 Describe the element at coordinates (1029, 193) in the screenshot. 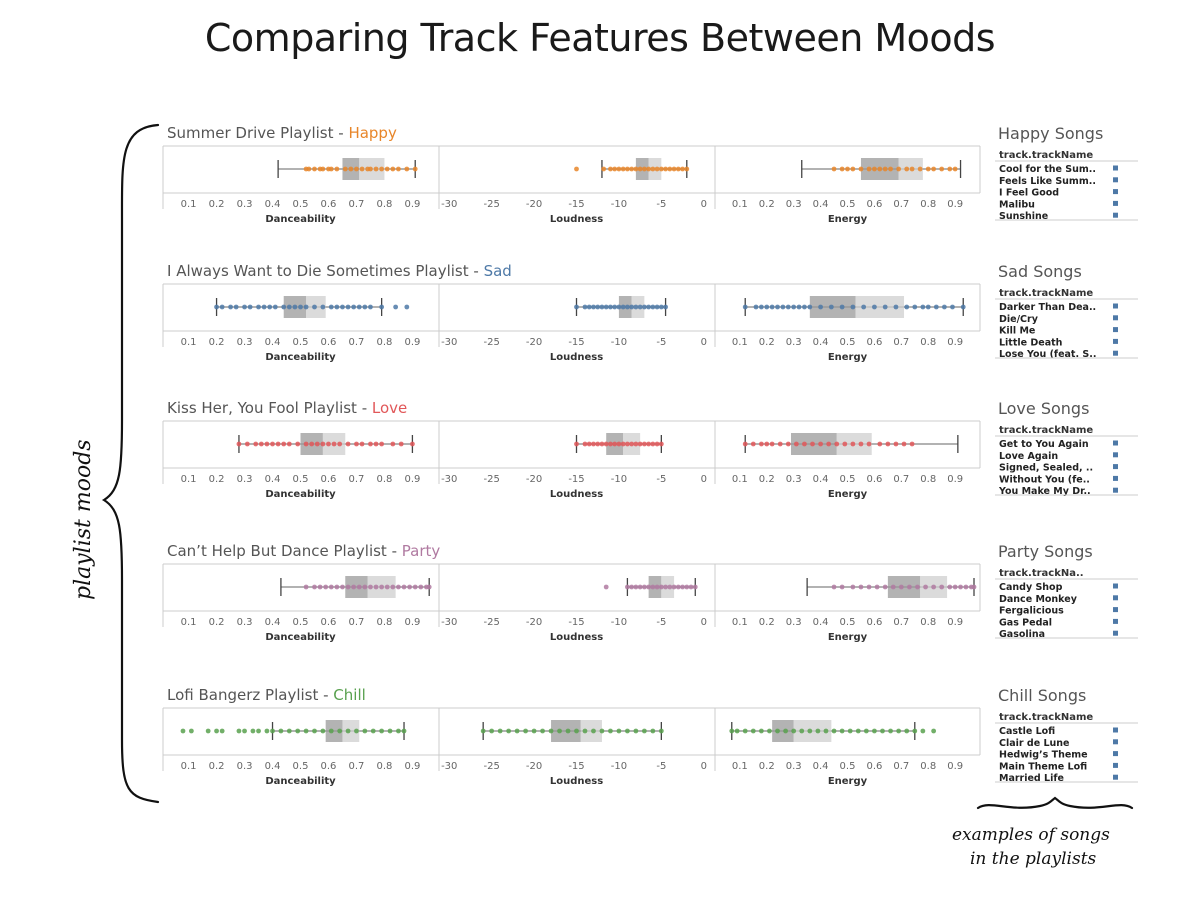

I see `song-name: I Feel Good` at that location.